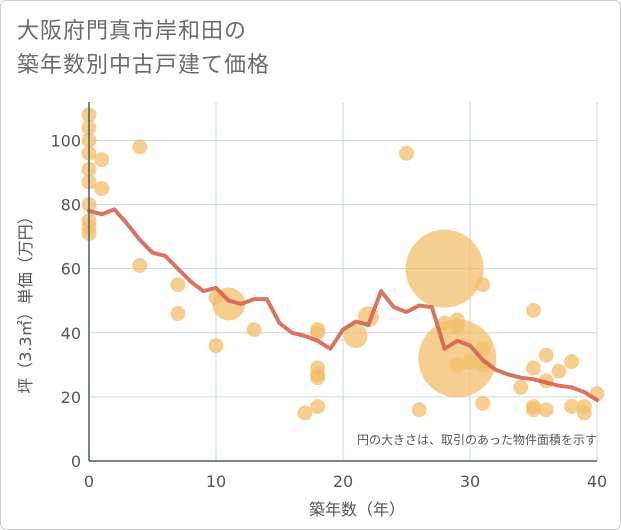  Describe the element at coordinates (597, 481) in the screenshot. I see `x-tick-label: 40` at that location.